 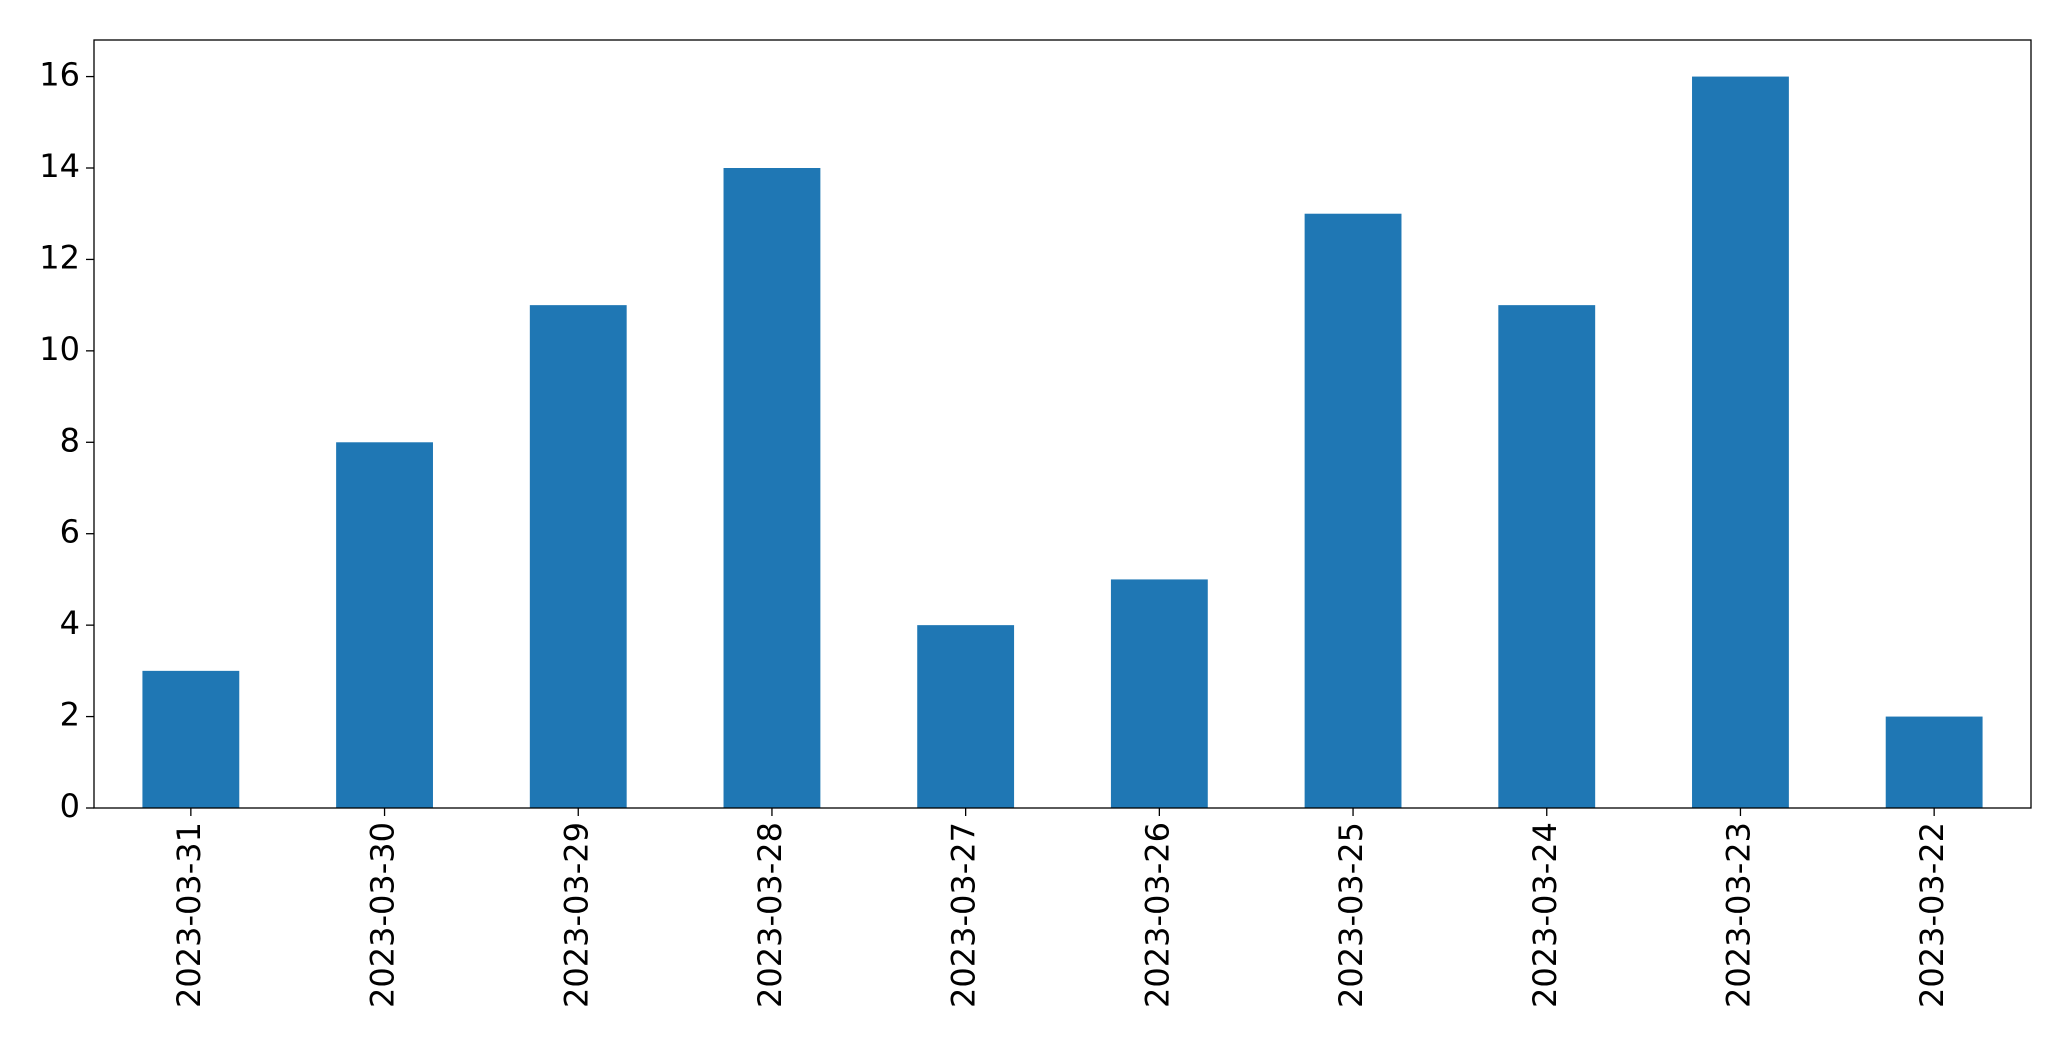 I want to click on y-tick-label: 4, so click(x=70, y=623).